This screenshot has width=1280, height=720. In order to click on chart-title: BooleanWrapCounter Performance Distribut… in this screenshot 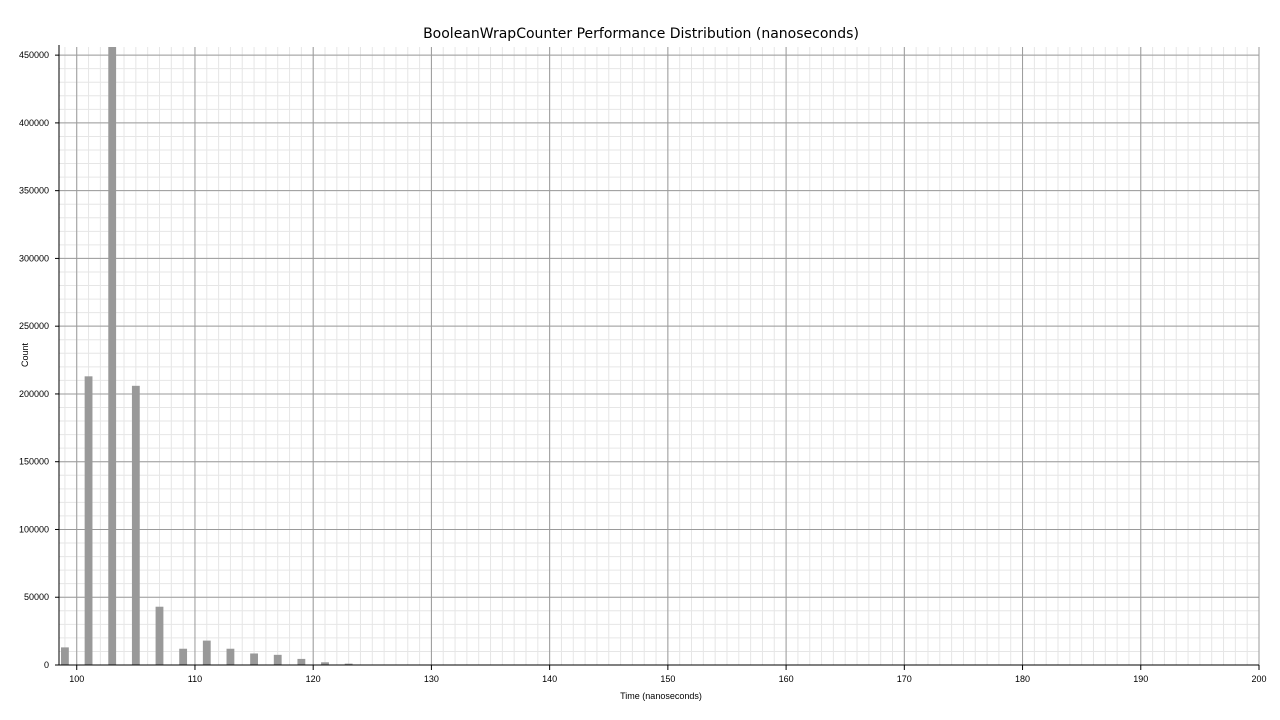, I will do `click(641, 34)`.